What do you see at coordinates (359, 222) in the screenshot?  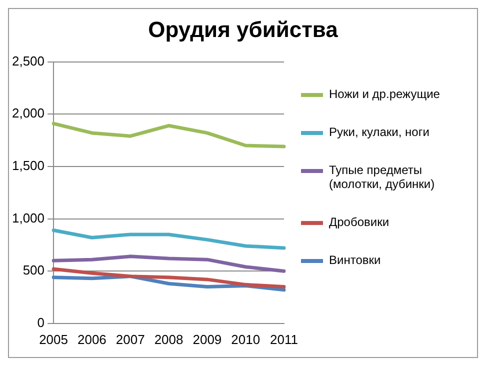 I see `legend-label: Дробовики` at bounding box center [359, 222].